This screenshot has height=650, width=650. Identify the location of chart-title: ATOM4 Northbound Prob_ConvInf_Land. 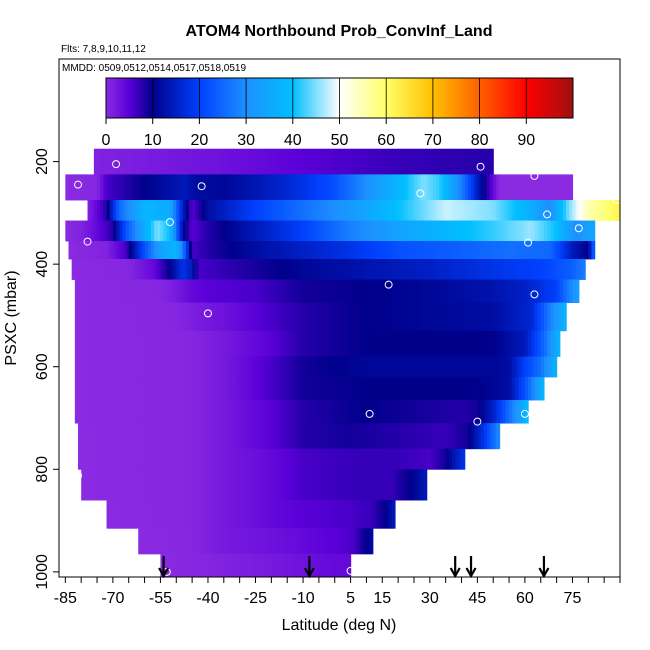
(339, 31).